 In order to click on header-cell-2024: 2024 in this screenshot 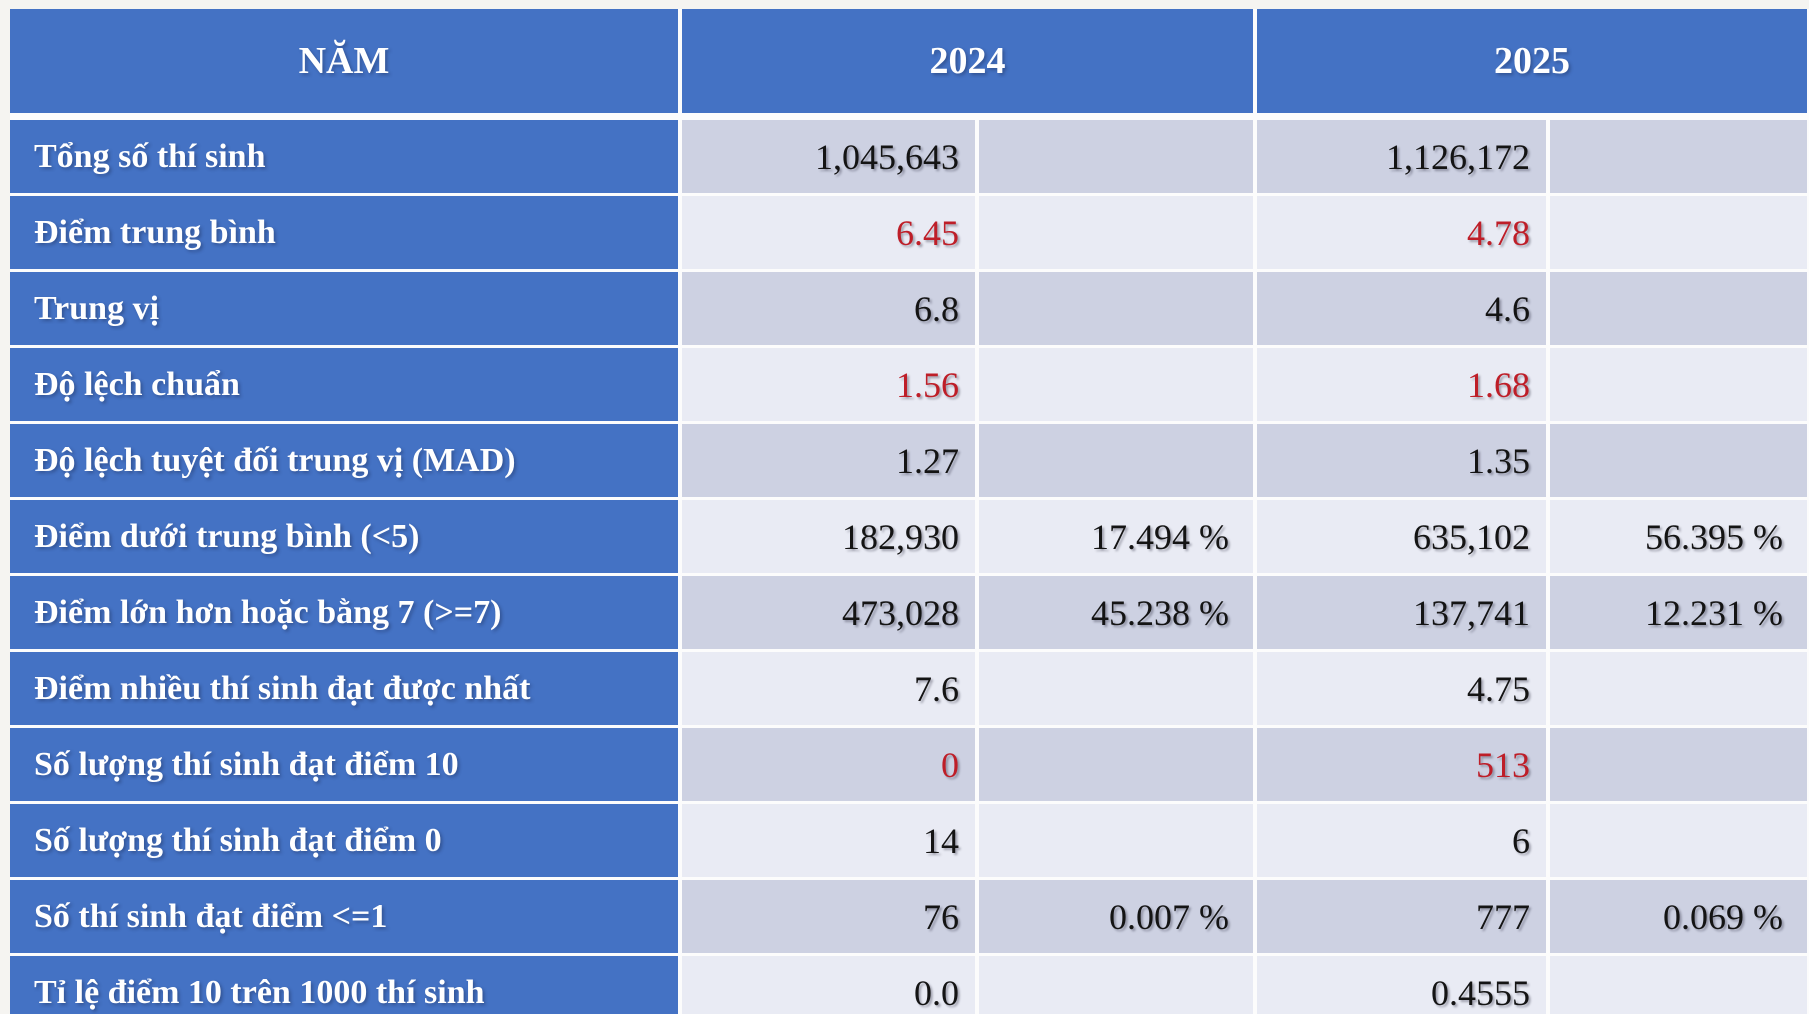, I will do `click(968, 64)`.